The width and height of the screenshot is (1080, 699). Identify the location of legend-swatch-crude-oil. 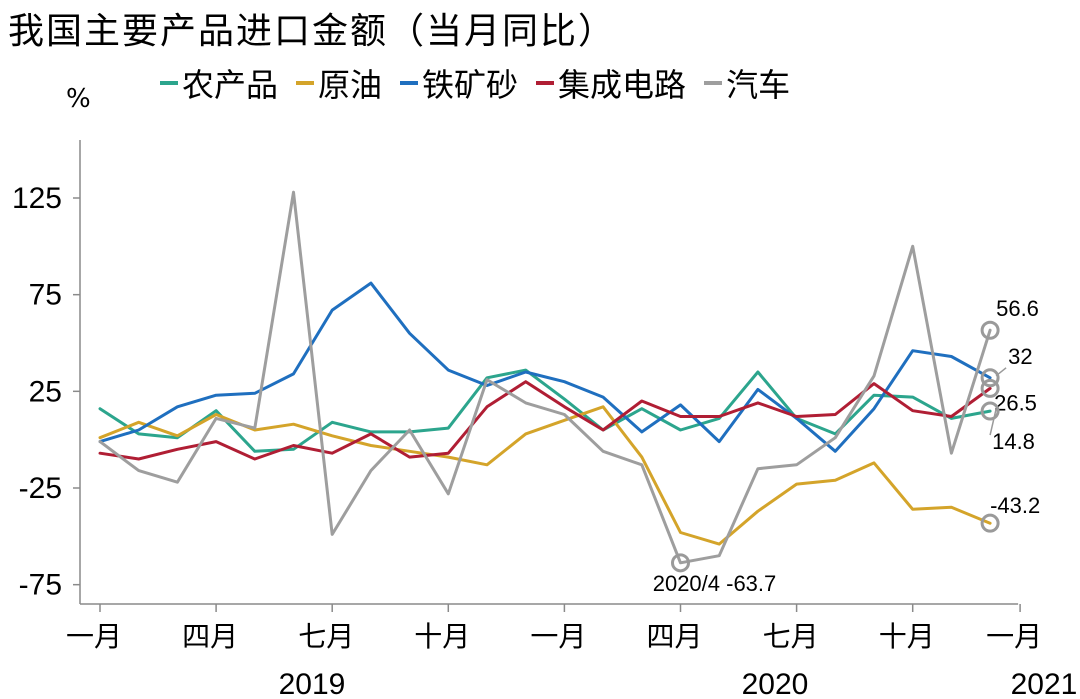
(305, 83).